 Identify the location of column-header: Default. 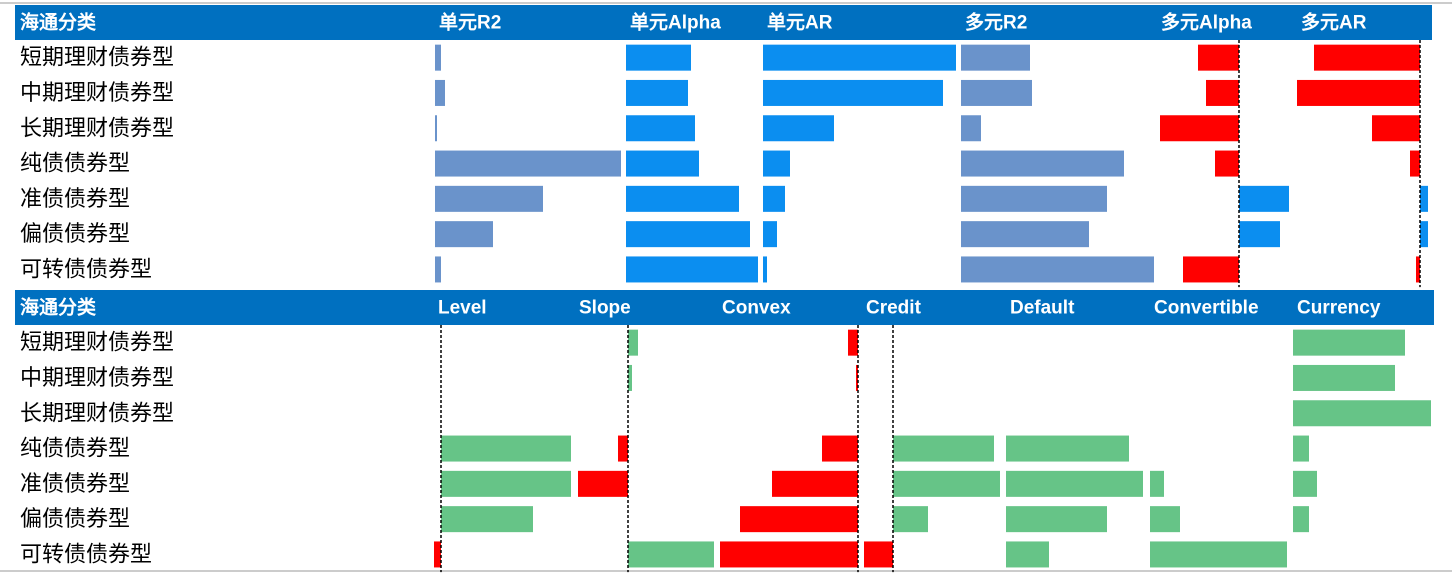
(1042, 308).